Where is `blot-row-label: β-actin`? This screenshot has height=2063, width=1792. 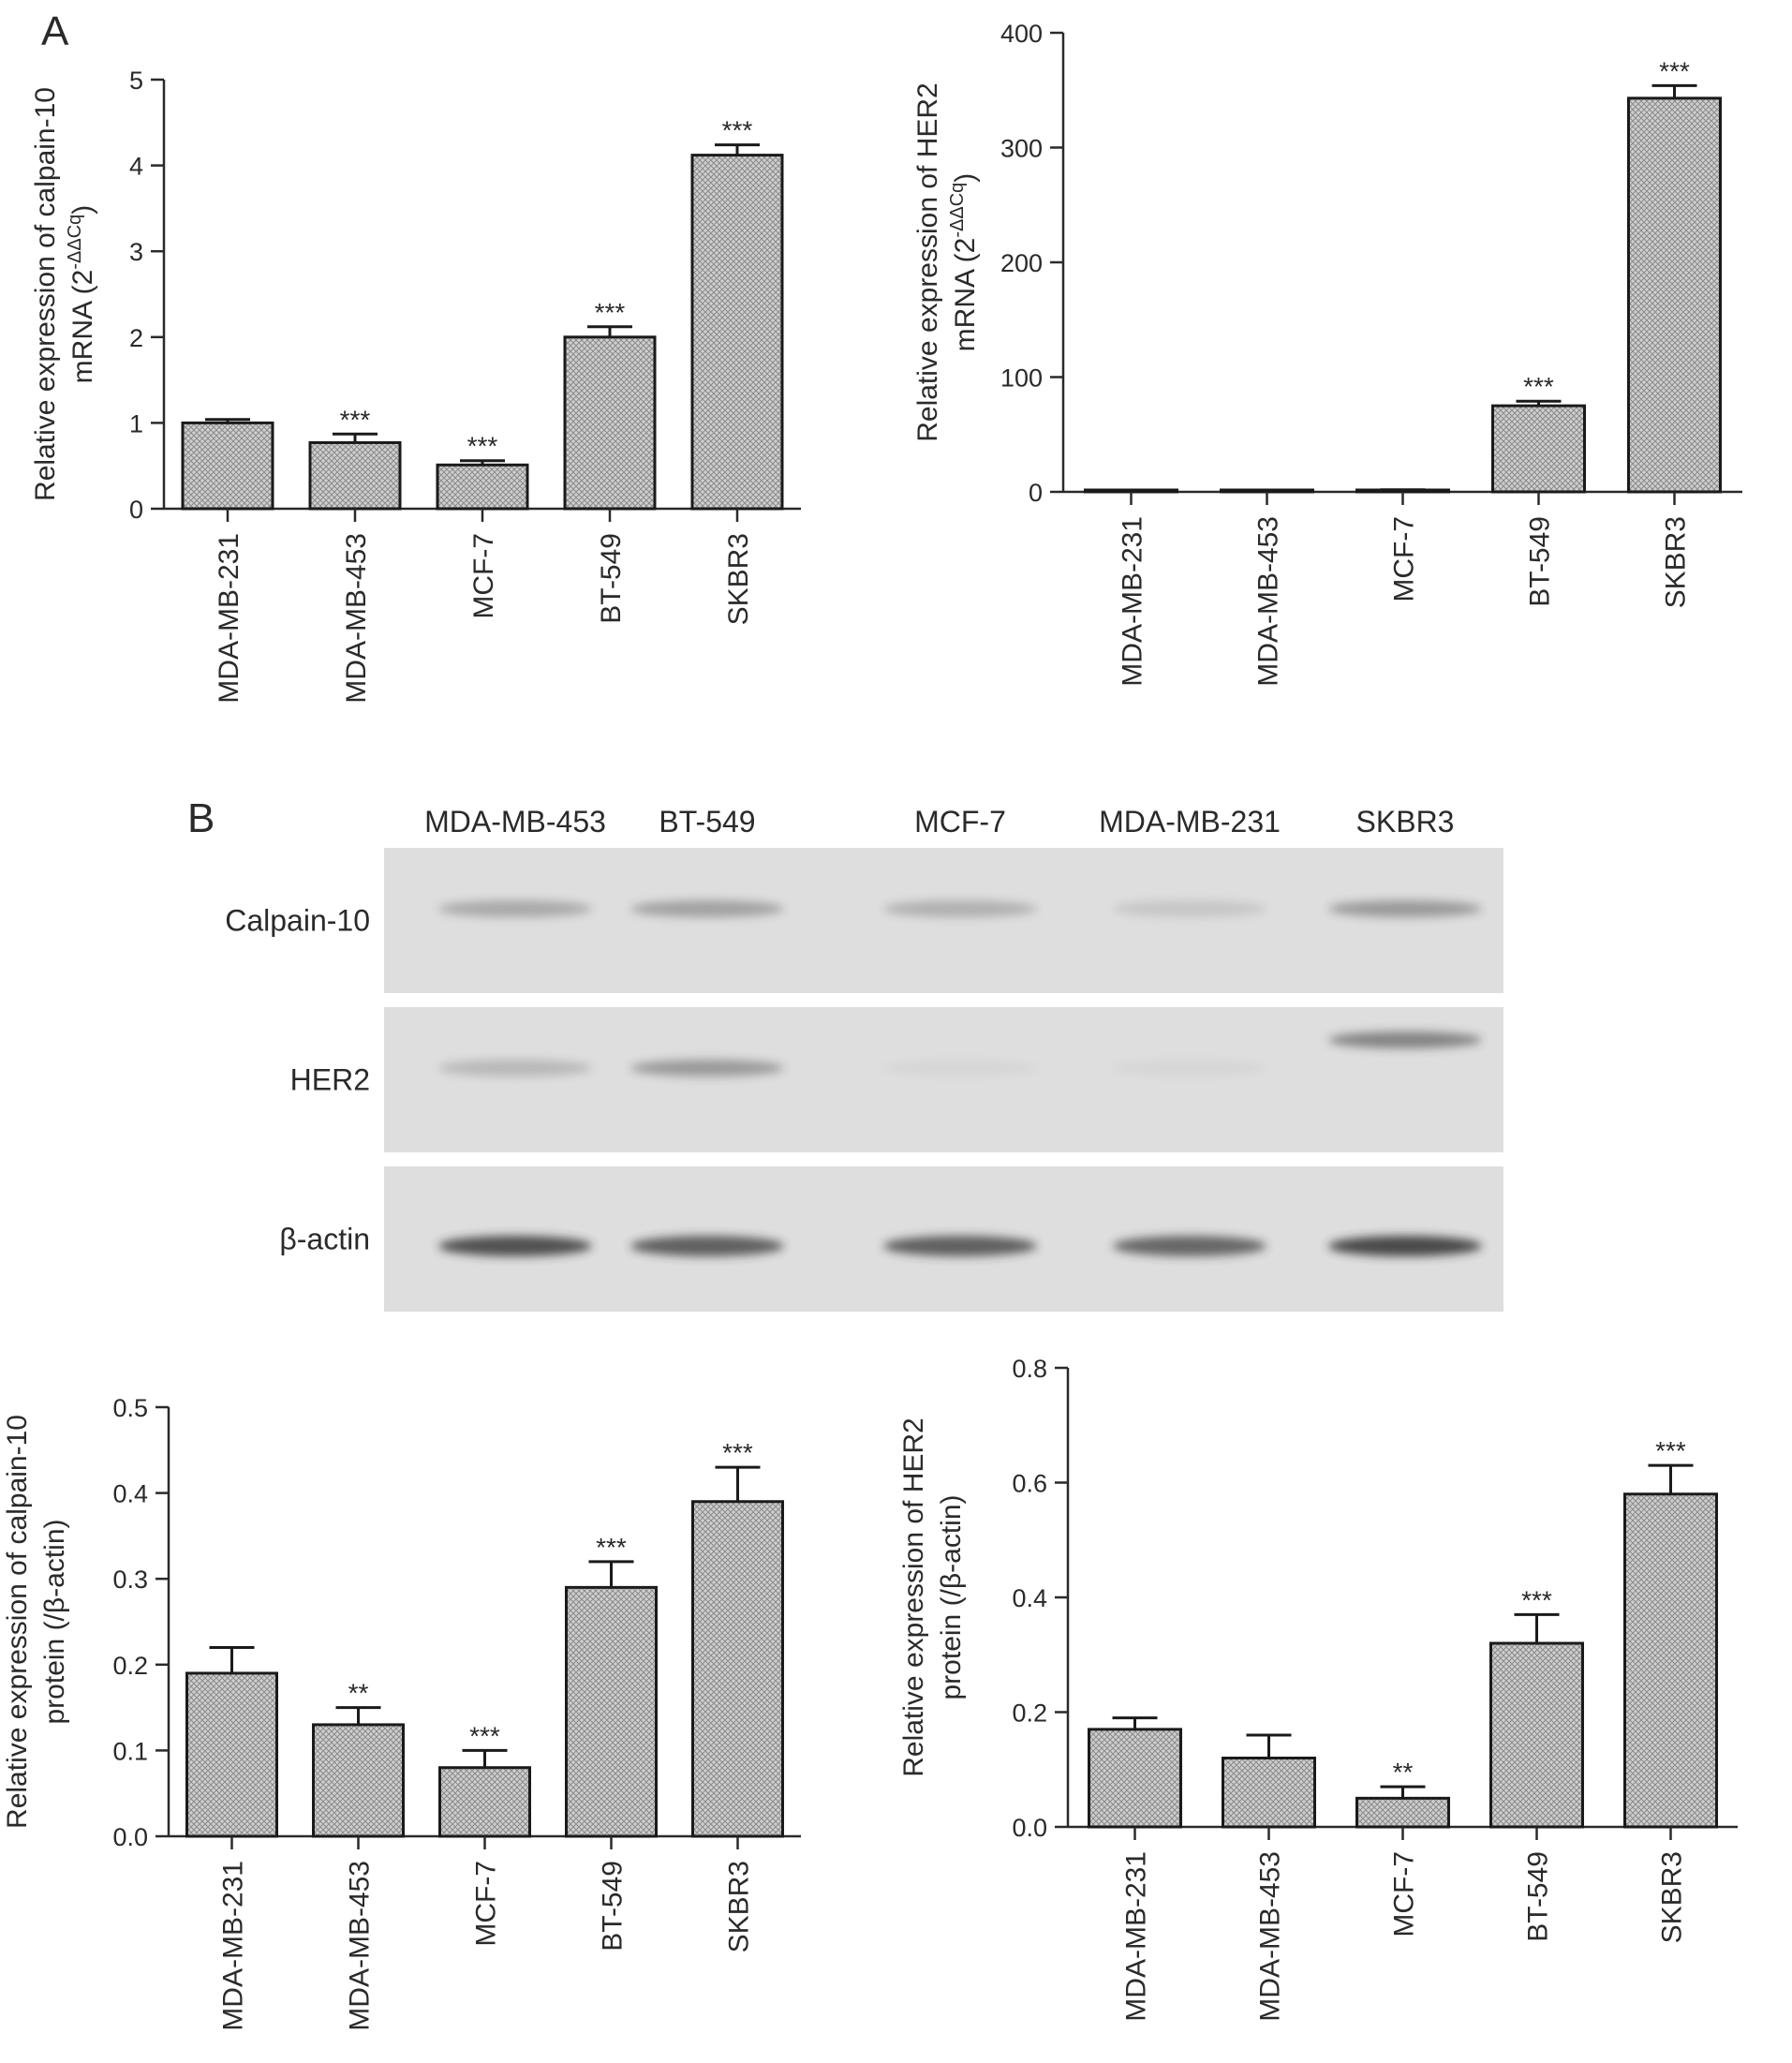 blot-row-label: β-actin is located at coordinates (325, 1239).